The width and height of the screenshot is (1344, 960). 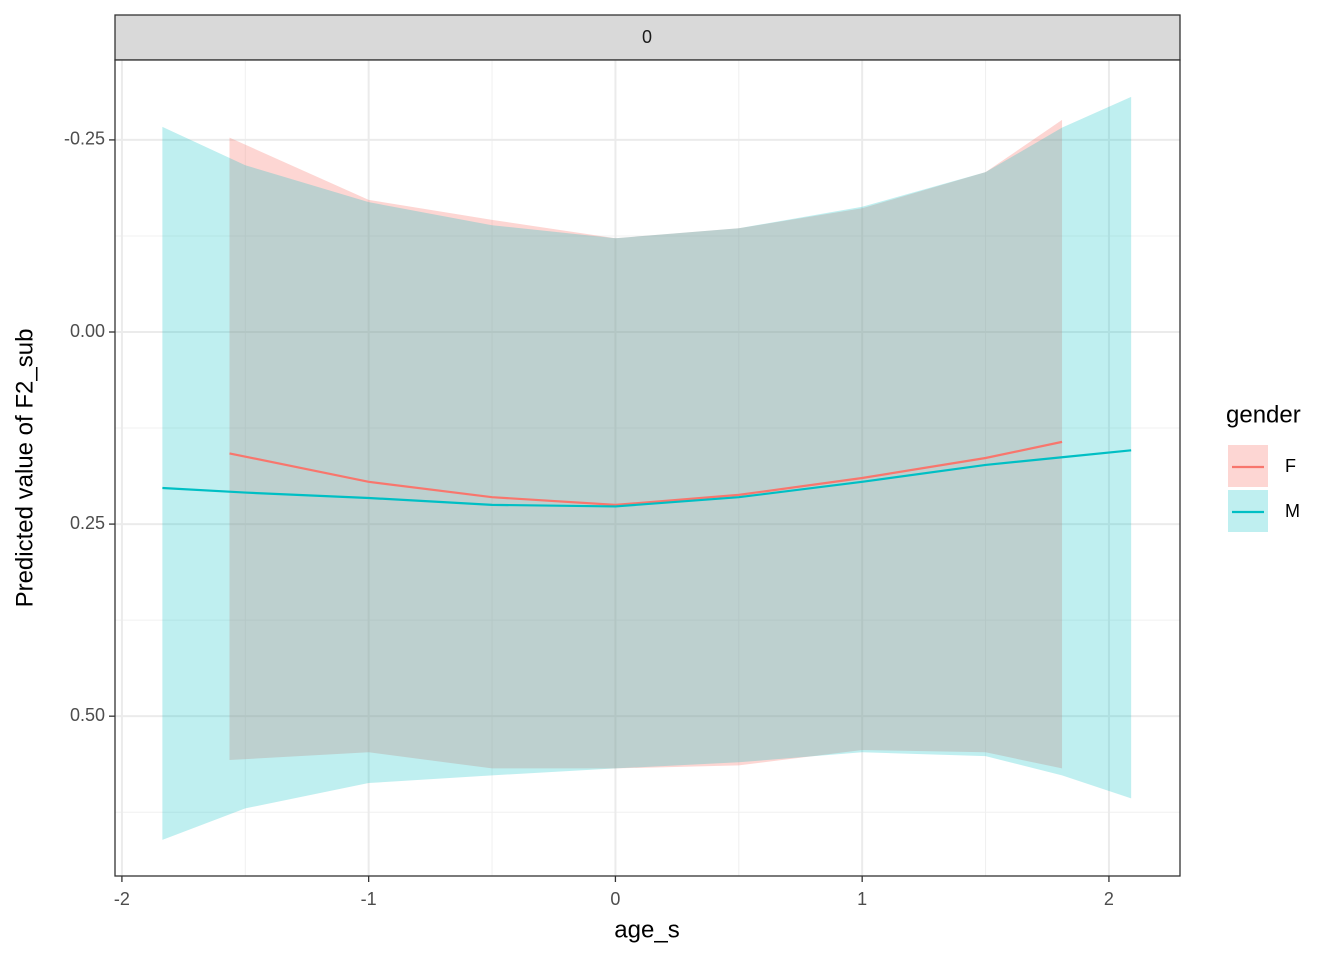 I want to click on x-tick-label: 2, so click(x=1109, y=899).